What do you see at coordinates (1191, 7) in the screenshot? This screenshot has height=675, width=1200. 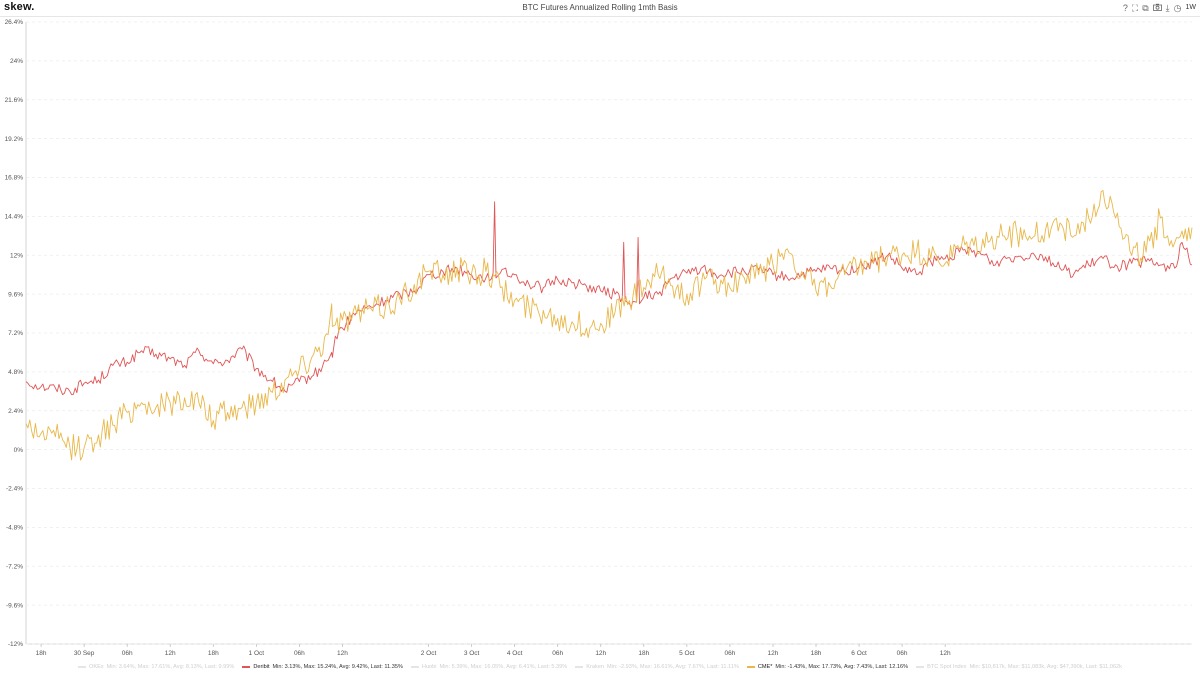 I see `range-button: 1W` at bounding box center [1191, 7].